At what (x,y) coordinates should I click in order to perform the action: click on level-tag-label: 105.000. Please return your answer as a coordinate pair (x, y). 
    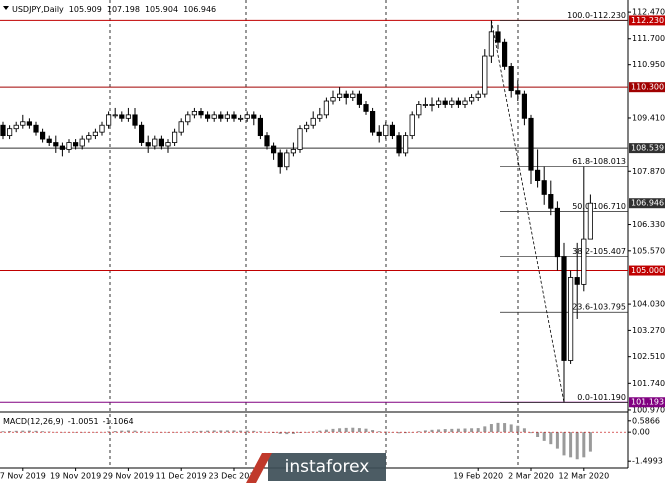
    Looking at the image, I should click on (647, 270).